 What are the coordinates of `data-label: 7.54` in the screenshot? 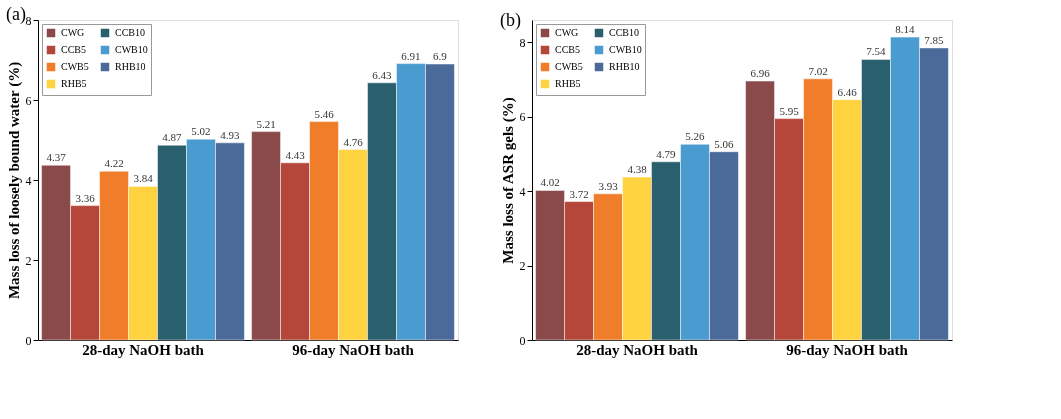 It's located at (876, 51).